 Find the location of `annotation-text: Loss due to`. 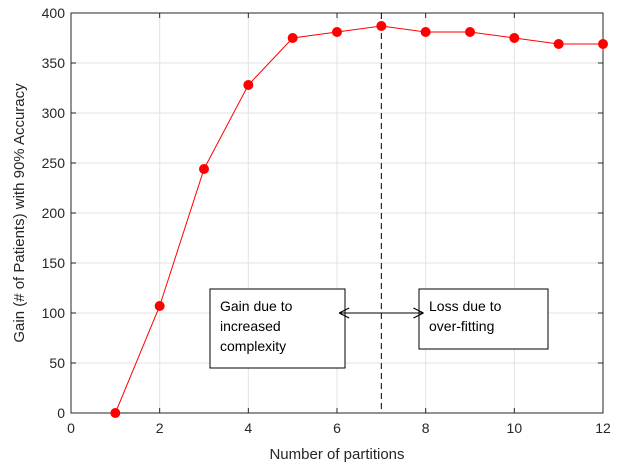

annotation-text: Loss due to is located at coordinates (465, 306).